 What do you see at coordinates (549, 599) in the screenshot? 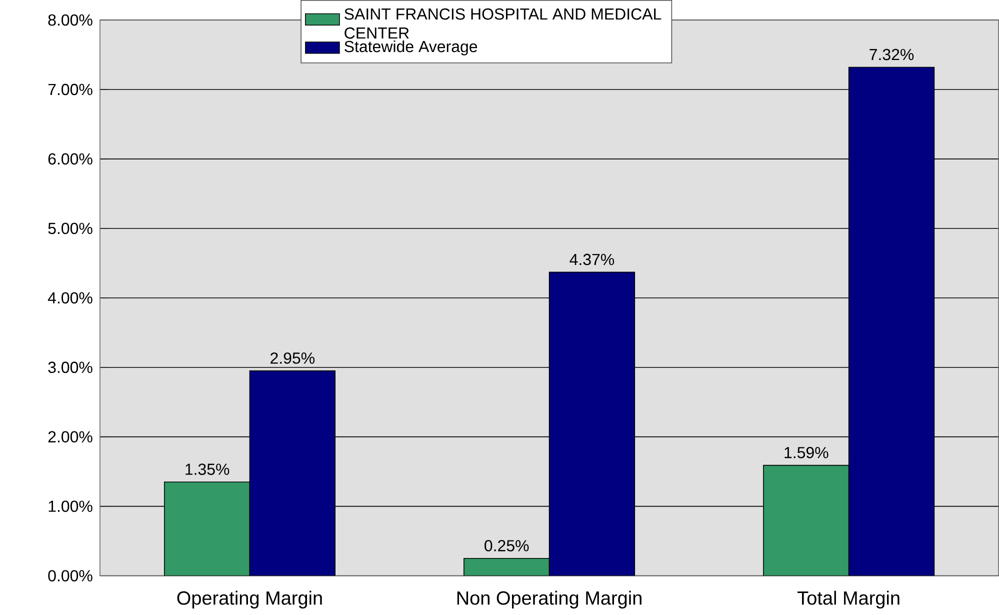
I see `x-tick-label: Non Operating Margin` at bounding box center [549, 599].